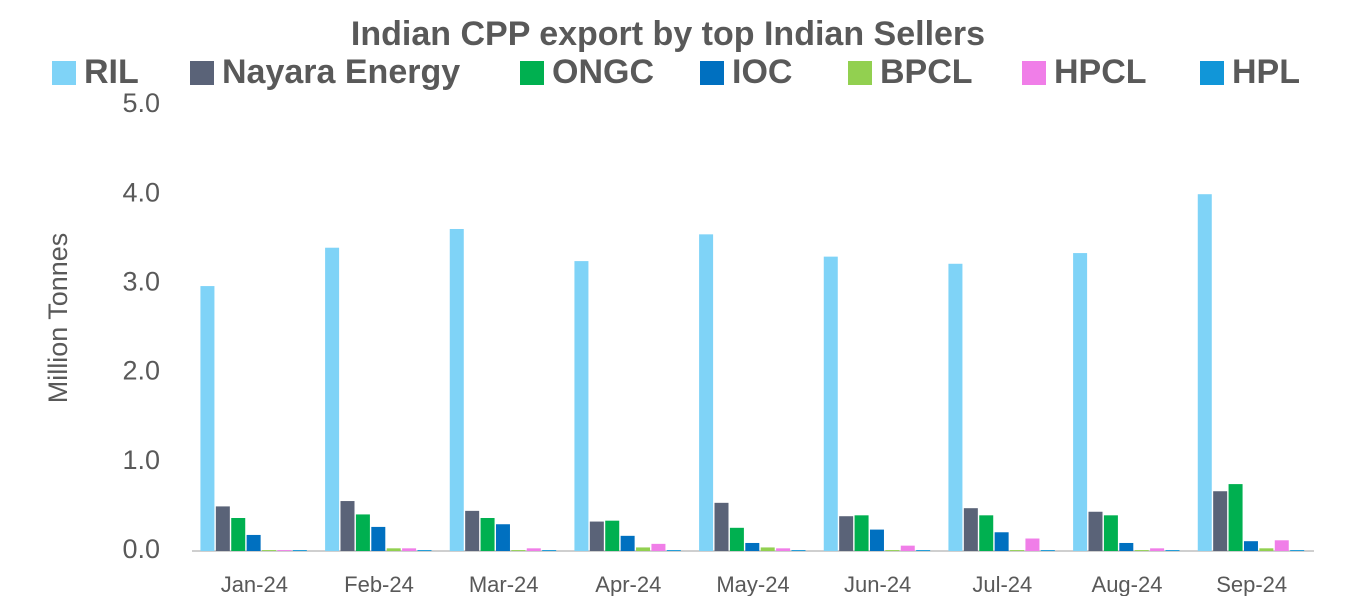 This screenshot has height=596, width=1358. I want to click on x-tick-label: Feb-24, so click(379, 584).